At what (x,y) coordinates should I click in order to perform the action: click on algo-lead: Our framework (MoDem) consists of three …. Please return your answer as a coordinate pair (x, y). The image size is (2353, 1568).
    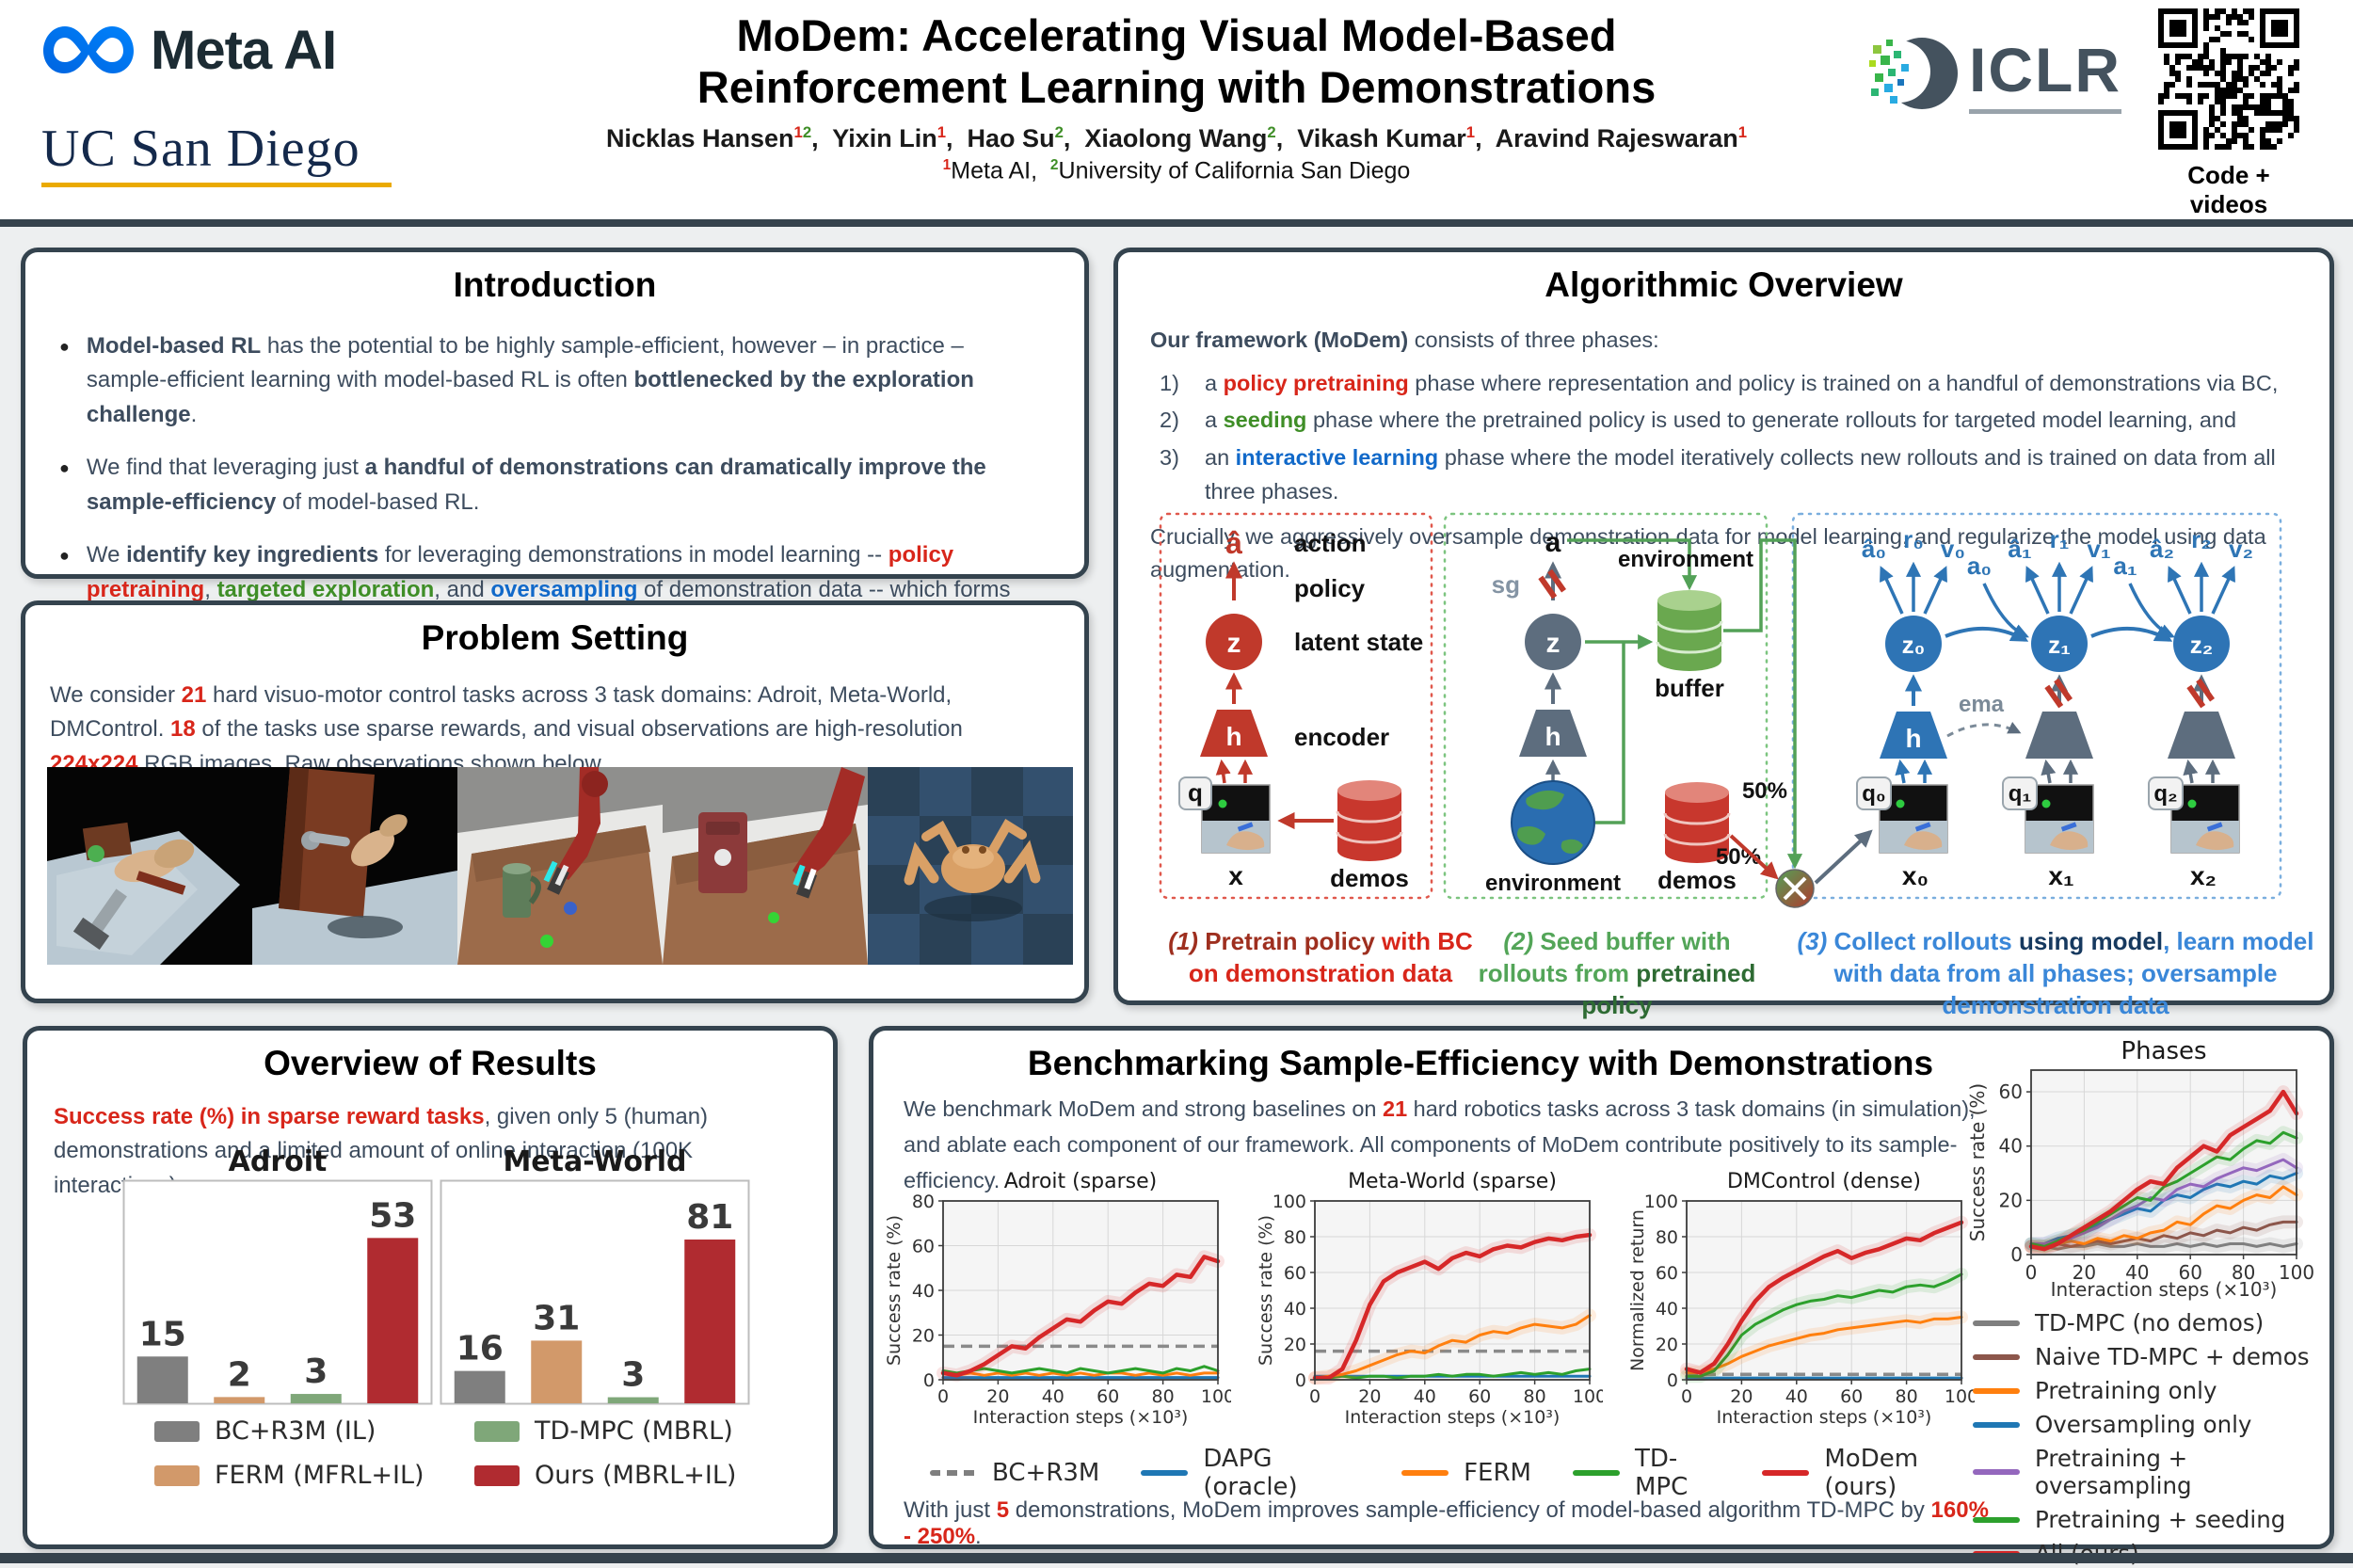
    Looking at the image, I should click on (1404, 340).